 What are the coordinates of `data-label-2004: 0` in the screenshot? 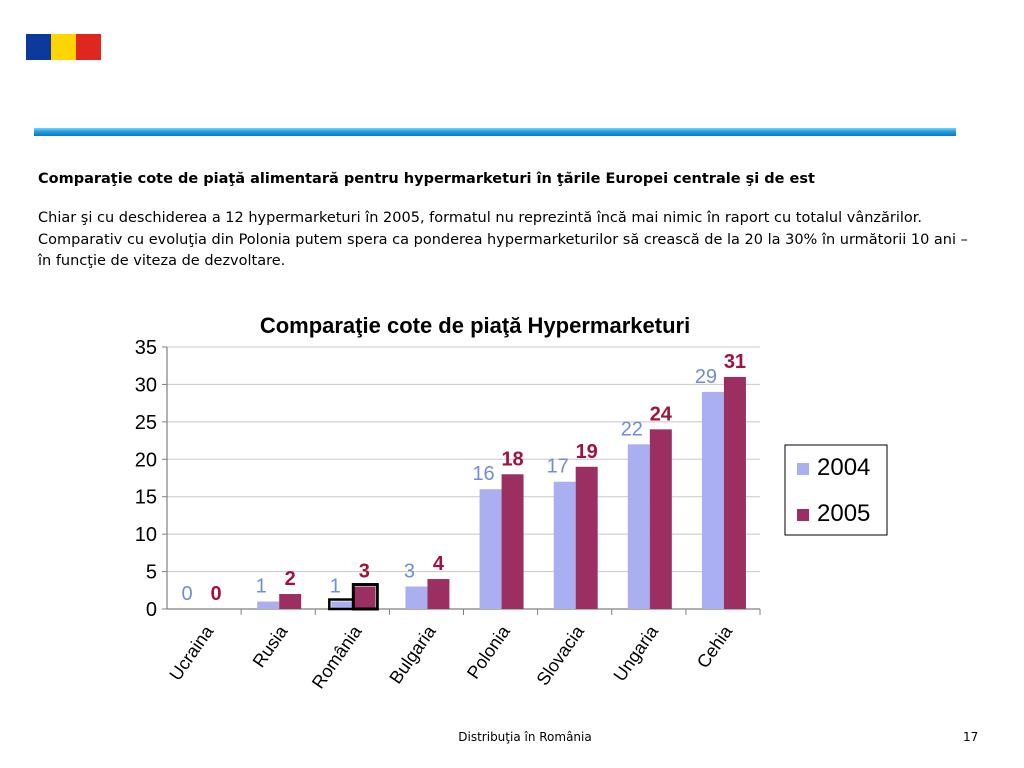 It's located at (187, 594).